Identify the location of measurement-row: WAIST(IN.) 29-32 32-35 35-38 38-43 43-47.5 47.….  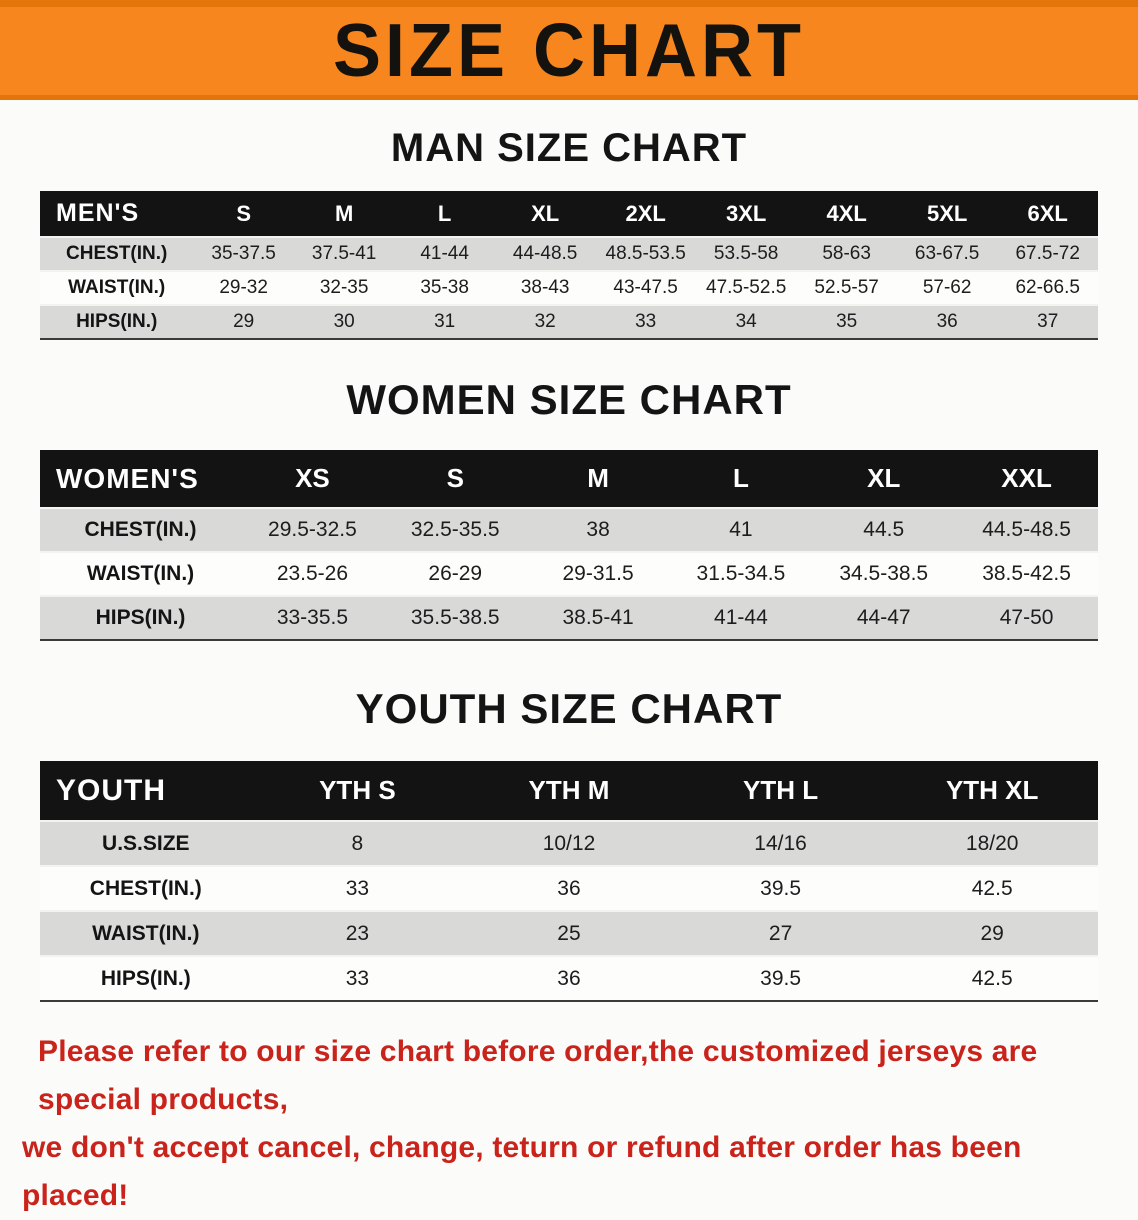
(569, 287).